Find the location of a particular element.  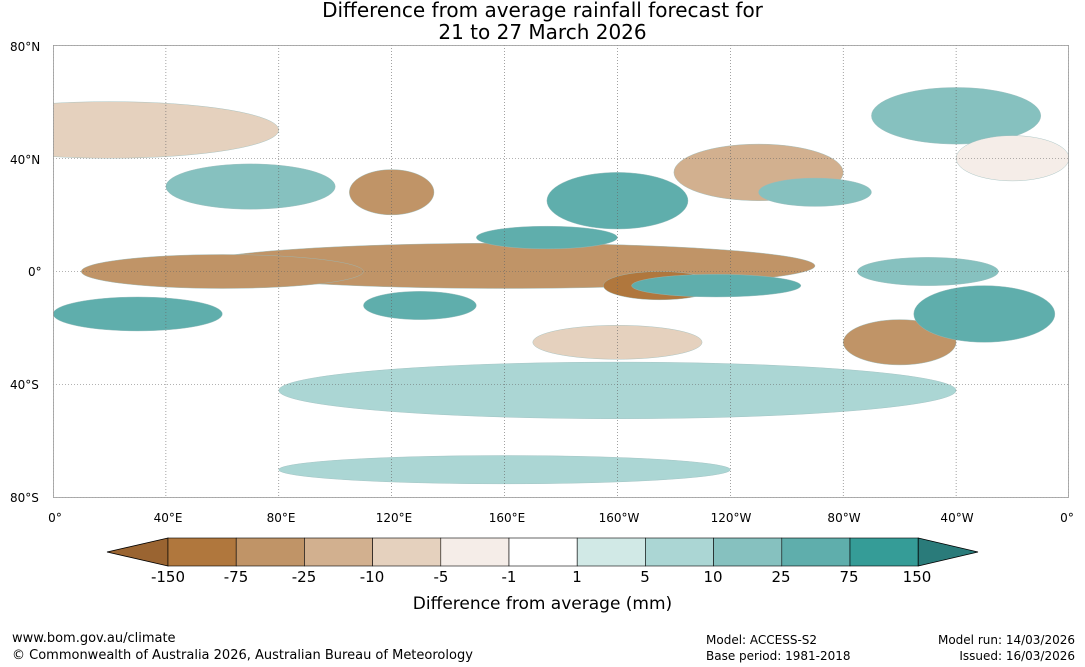

model-name: Model: ACCESS-S2 is located at coordinates (762, 640).